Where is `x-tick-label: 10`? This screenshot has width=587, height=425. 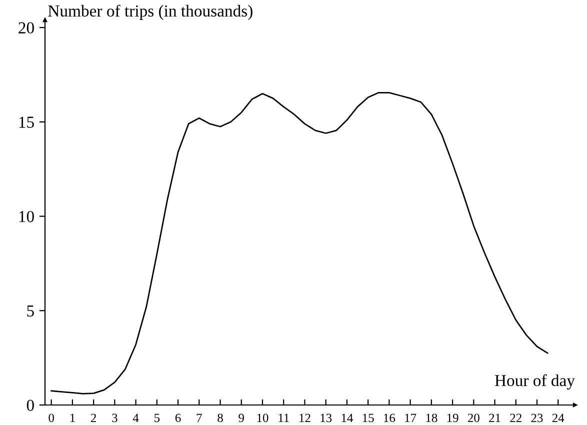 x-tick-label: 10 is located at coordinates (262, 418).